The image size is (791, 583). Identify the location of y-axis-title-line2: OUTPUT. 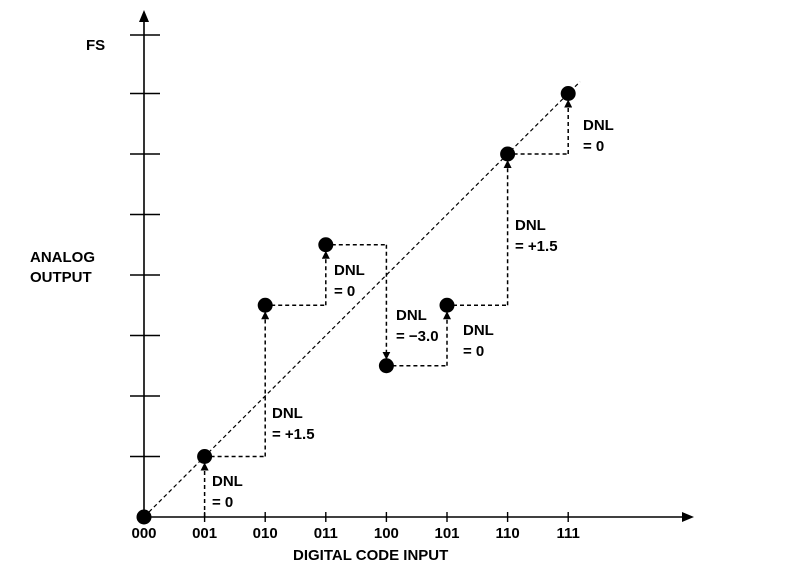
(61, 277).